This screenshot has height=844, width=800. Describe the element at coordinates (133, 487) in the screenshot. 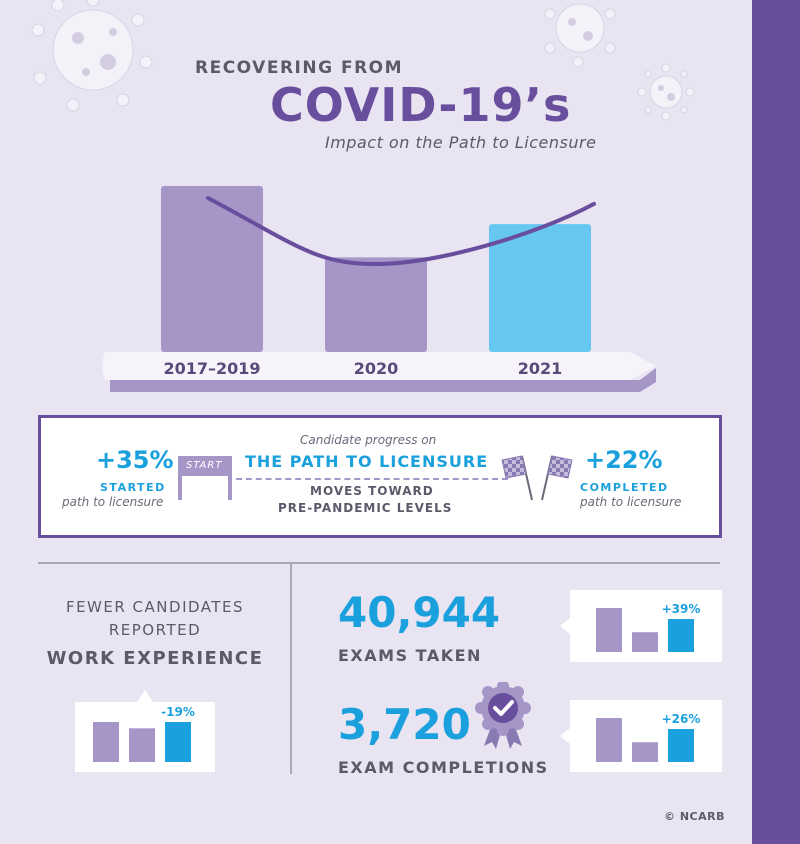

I see `started-label: STARTED` at that location.